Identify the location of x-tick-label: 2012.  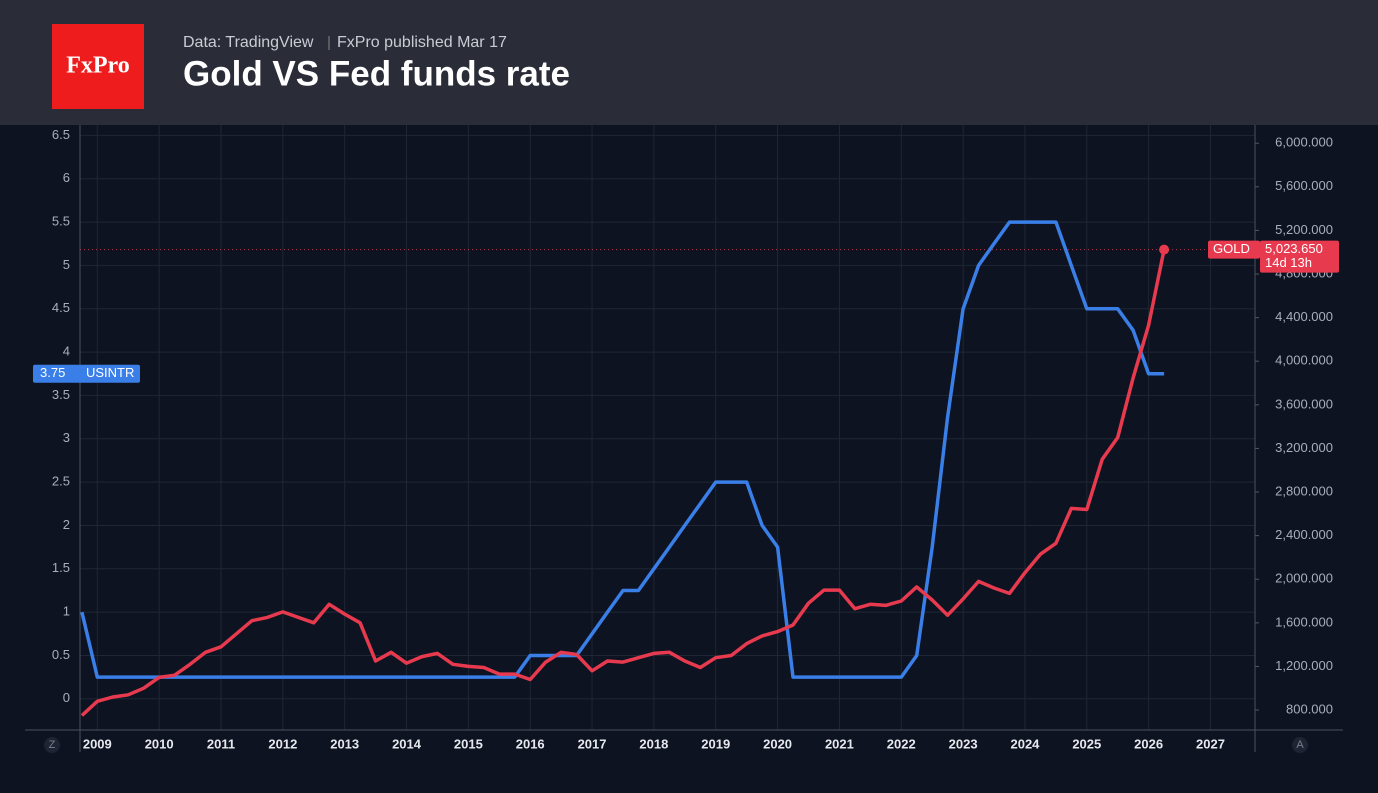
(282, 743).